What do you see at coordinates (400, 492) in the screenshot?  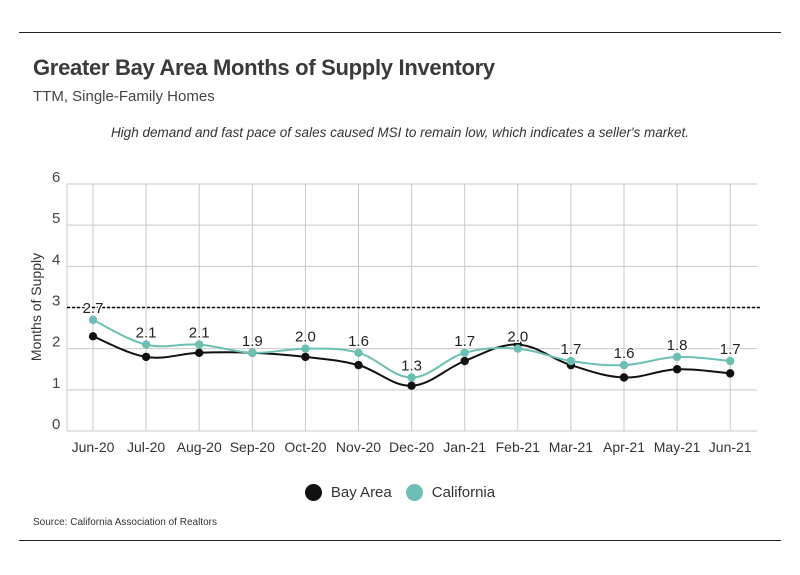 I see `legend: Bay Area California` at bounding box center [400, 492].